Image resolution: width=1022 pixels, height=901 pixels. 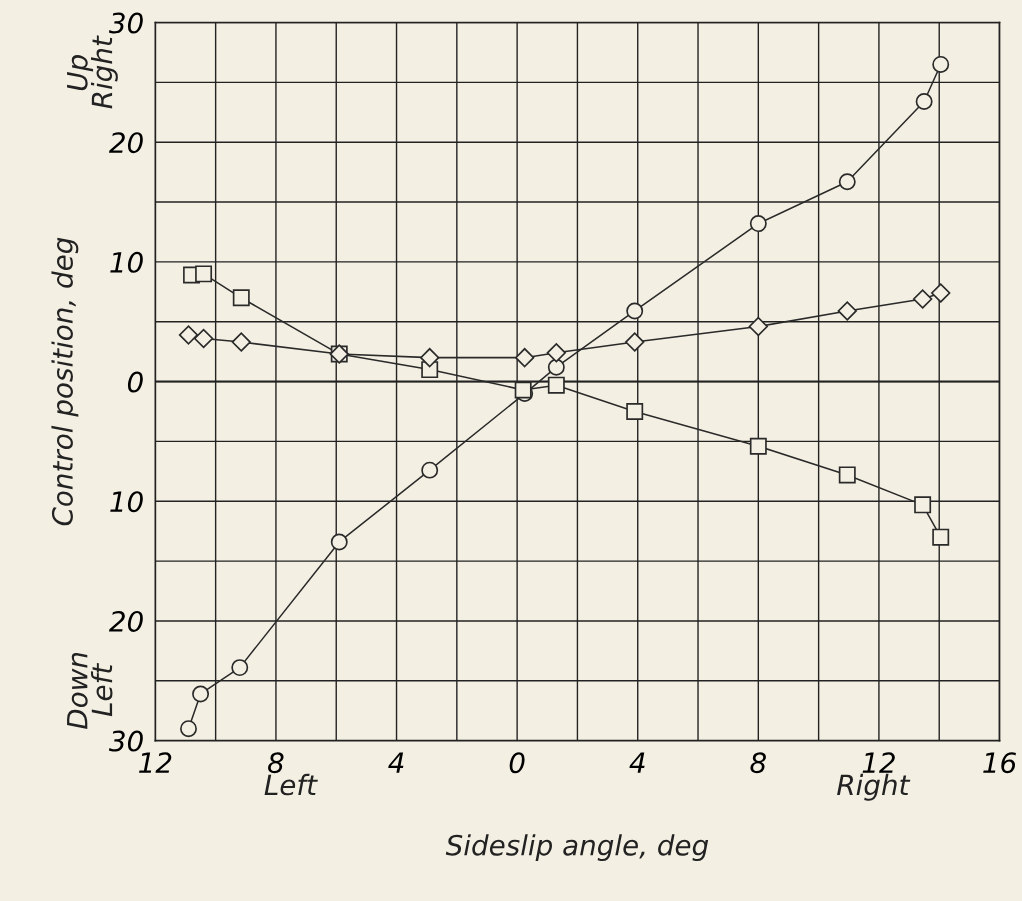 I want to click on x-tick-label: 16, so click(x=999, y=763).